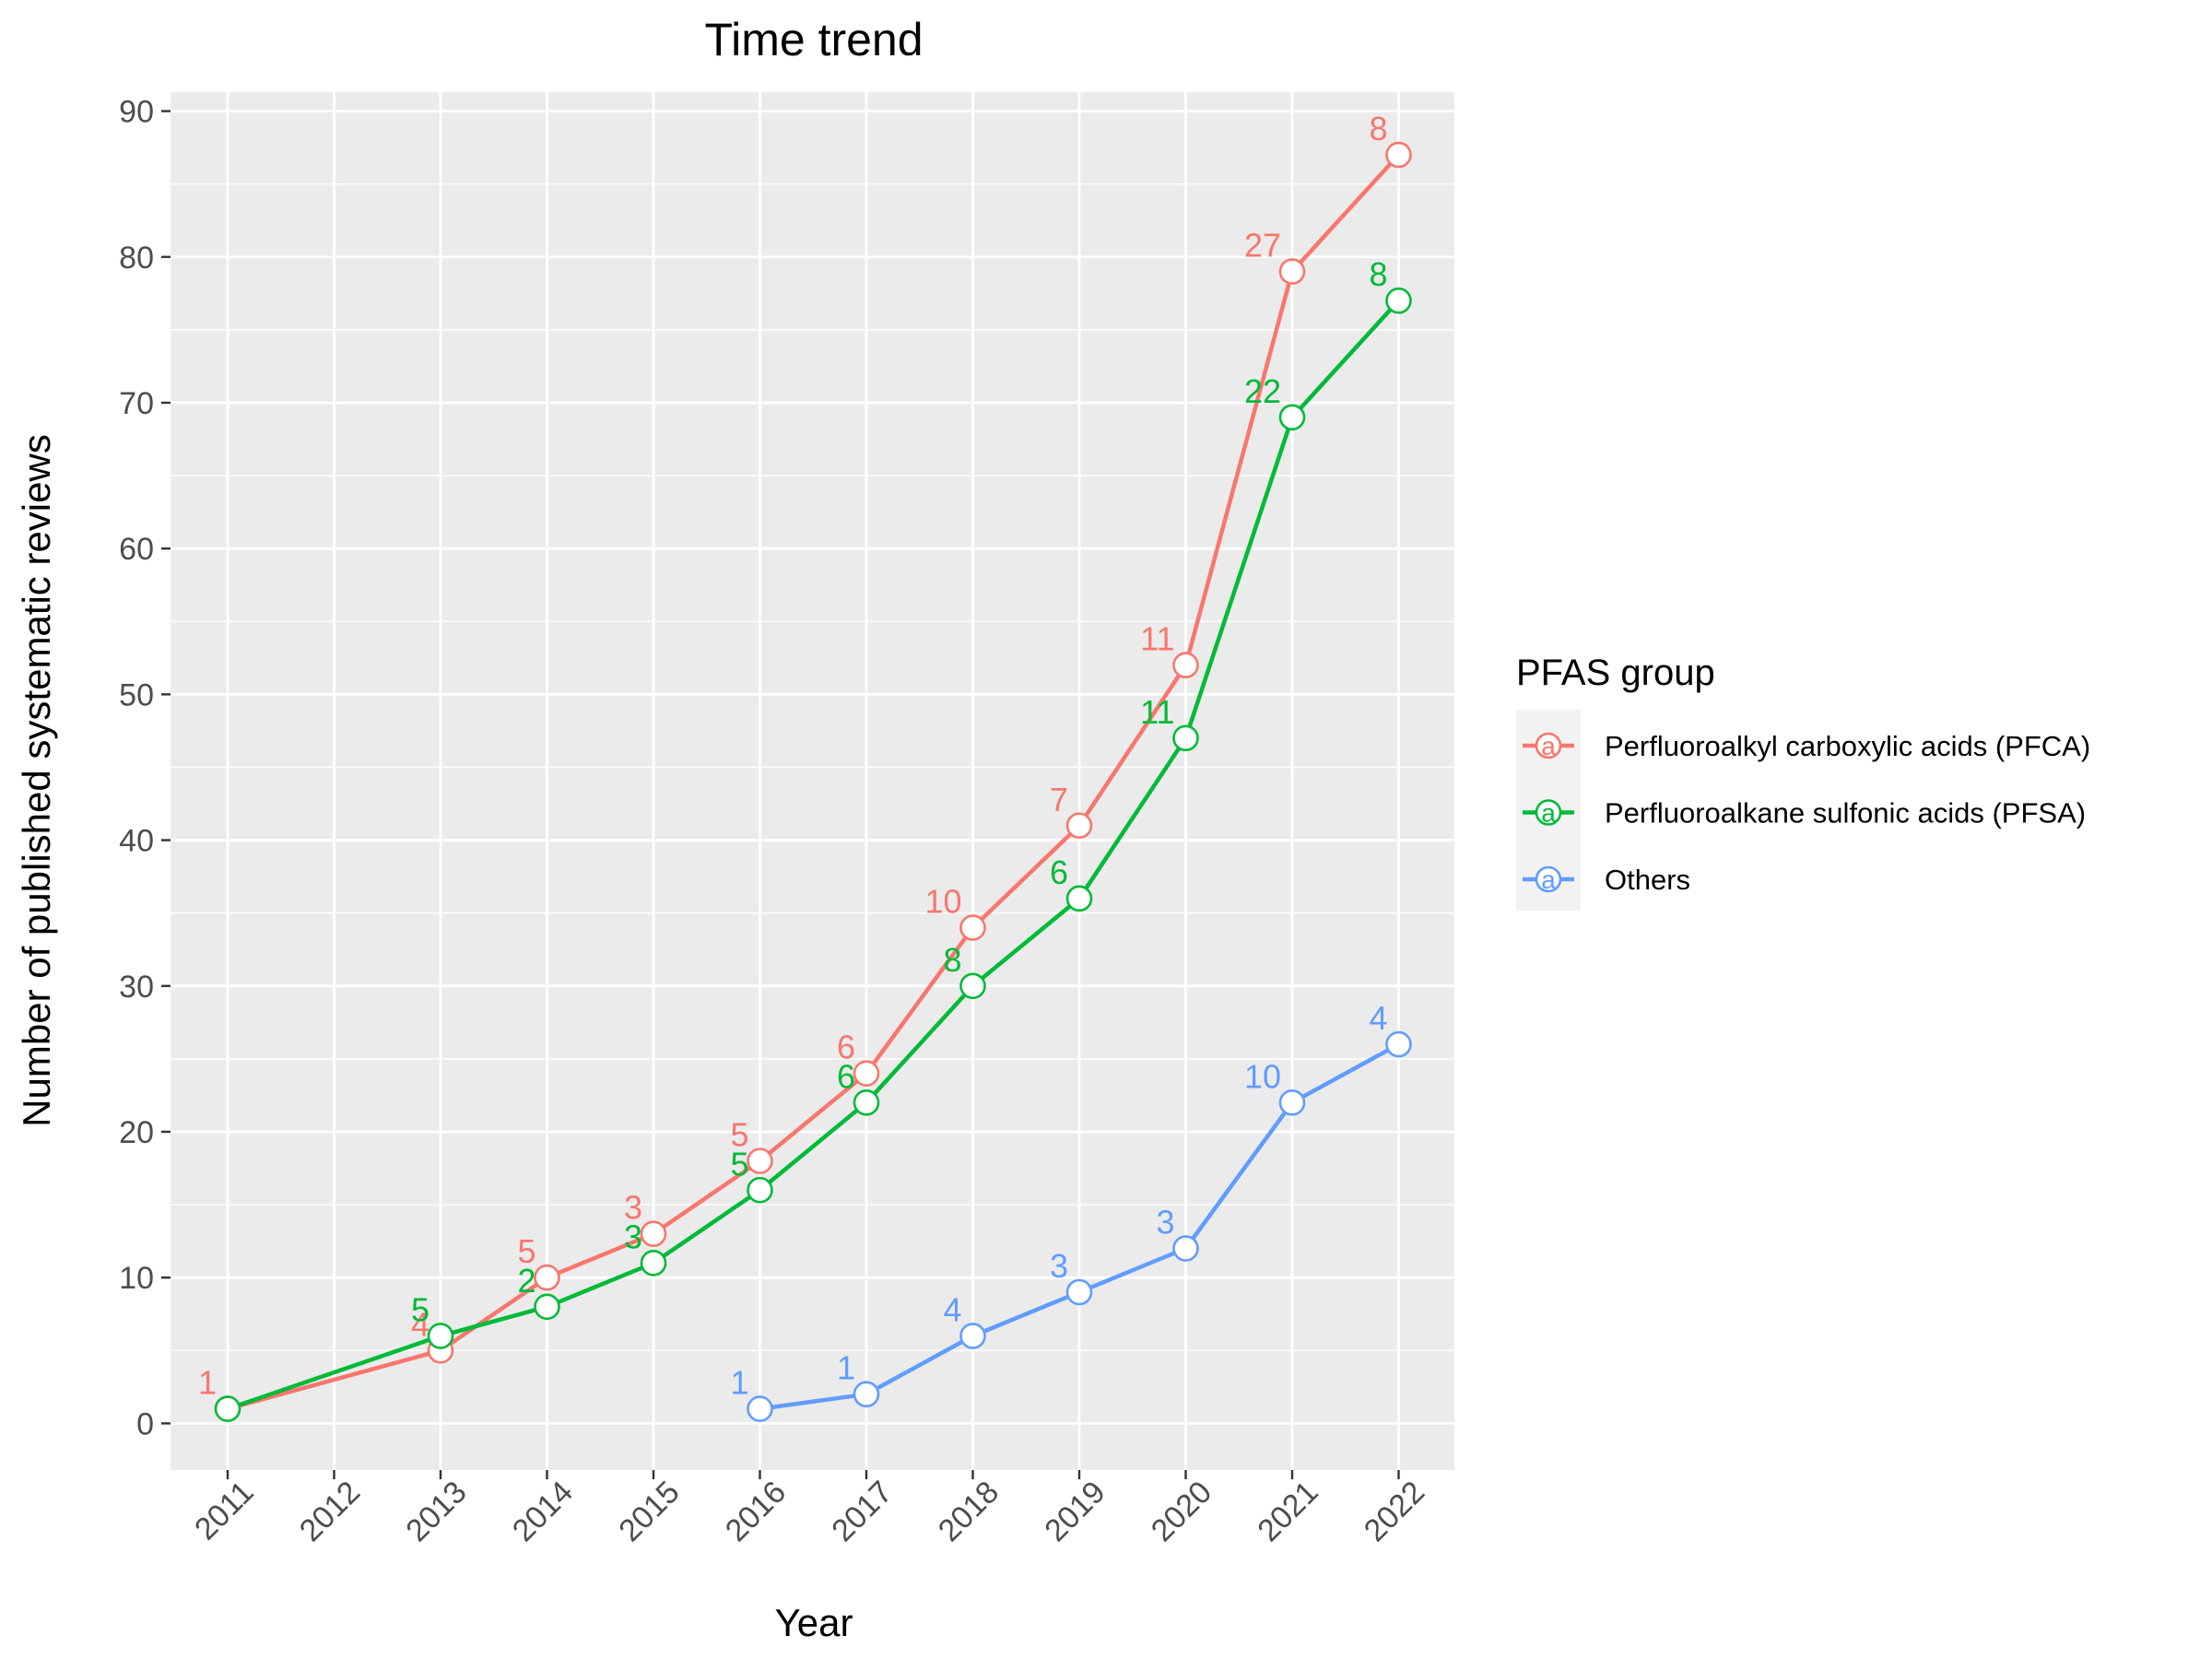 The height and width of the screenshot is (1659, 2212). I want to click on y-tick-label: 40, so click(136, 841).